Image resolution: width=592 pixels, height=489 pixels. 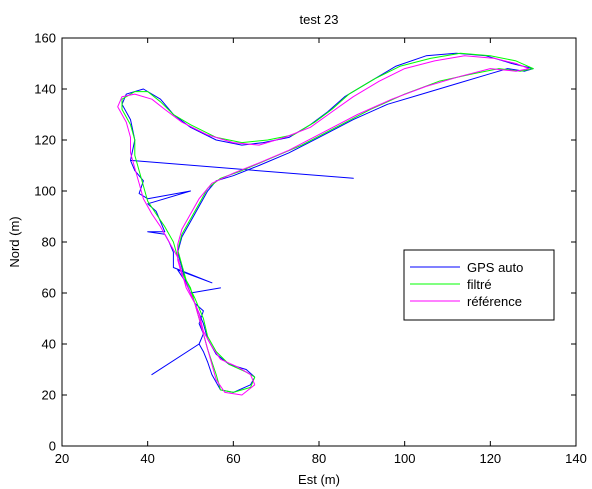 I want to click on legend-entry: filtré, so click(x=479, y=284).